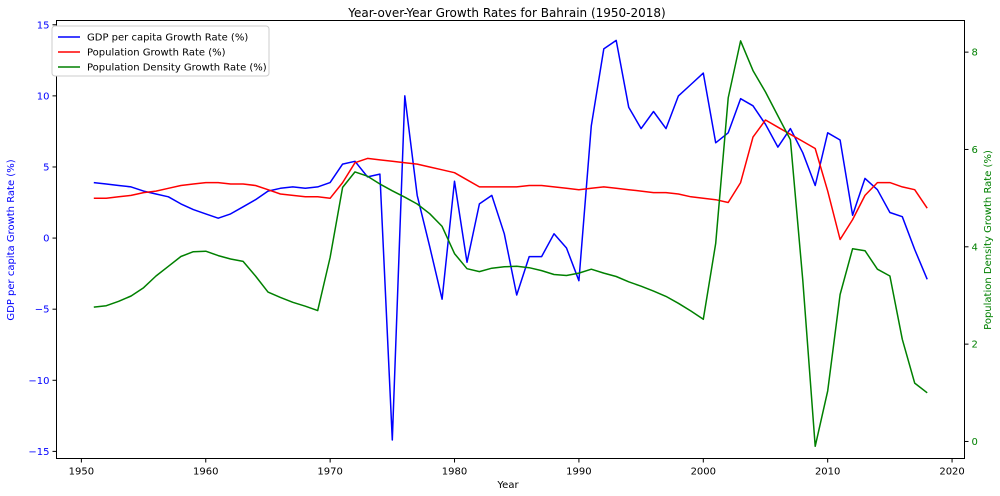 The height and width of the screenshot is (496, 1000). What do you see at coordinates (11, 239) in the screenshot?
I see `y-axis-left-title: GDP per capita Growth Rate (%)` at bounding box center [11, 239].